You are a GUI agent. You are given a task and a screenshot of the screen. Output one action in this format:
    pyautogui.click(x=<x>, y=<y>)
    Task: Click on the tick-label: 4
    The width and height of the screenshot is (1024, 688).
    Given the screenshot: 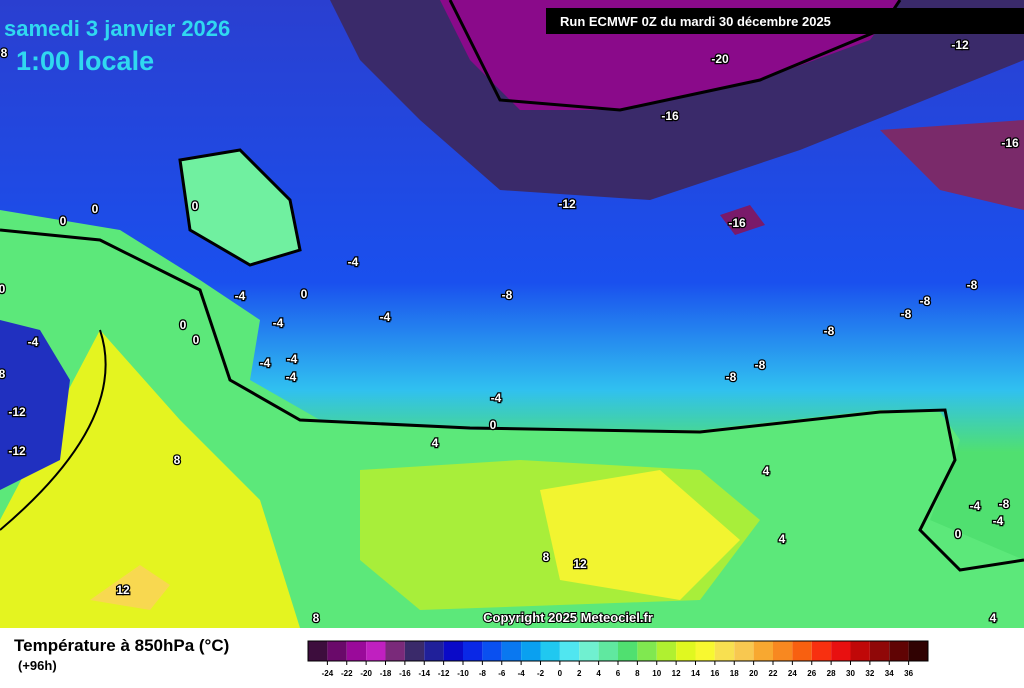 What is the action you would take?
    pyautogui.click(x=598, y=673)
    